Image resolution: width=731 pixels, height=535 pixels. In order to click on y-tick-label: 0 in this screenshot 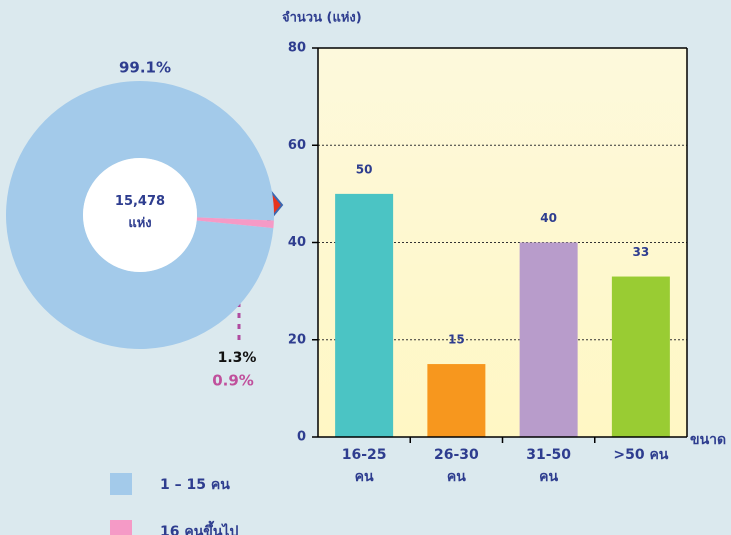, I will do `click(301, 437)`.